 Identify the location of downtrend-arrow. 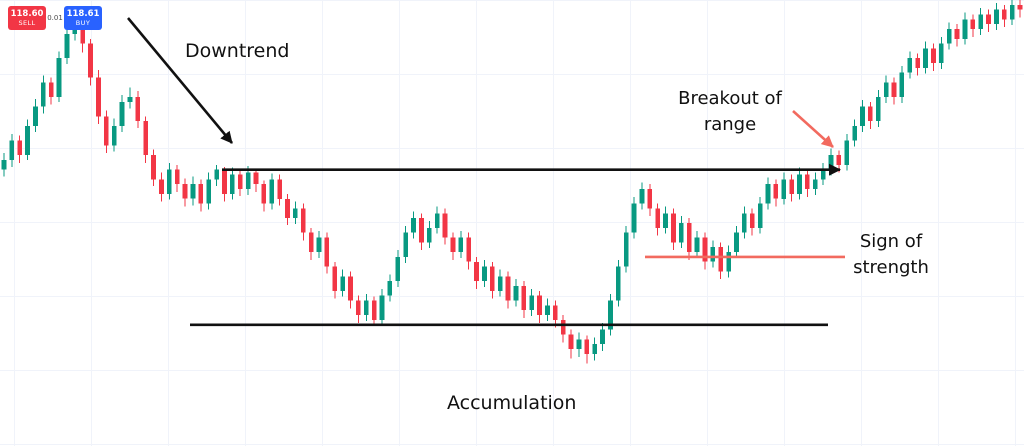
(180, 80).